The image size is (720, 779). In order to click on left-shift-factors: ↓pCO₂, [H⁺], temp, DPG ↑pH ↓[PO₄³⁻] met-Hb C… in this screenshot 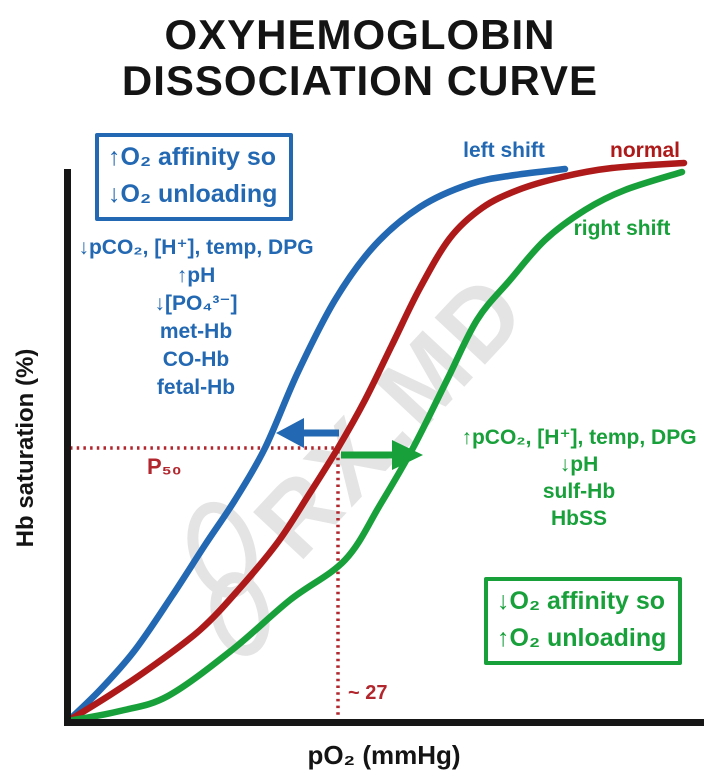, I will do `click(196, 318)`.